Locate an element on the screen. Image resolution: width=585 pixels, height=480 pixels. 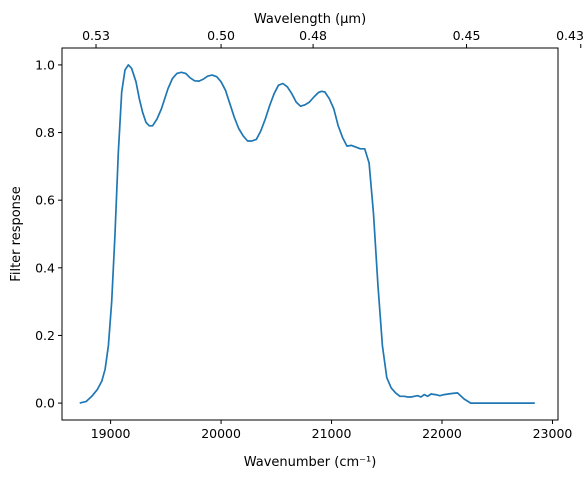
x-tick-label: 22000 is located at coordinates (442, 433).